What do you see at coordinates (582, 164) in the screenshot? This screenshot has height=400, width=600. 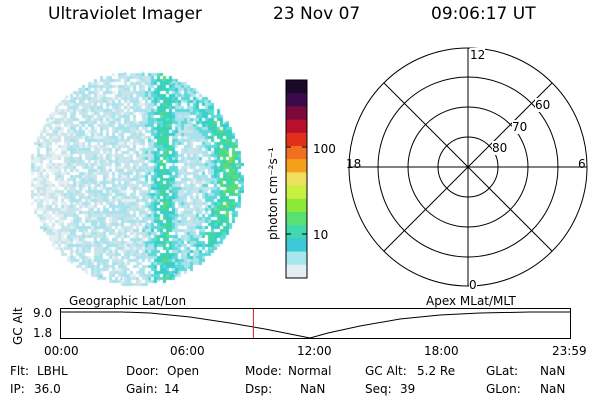 I see `mlt-label-6: 6` at bounding box center [582, 164].